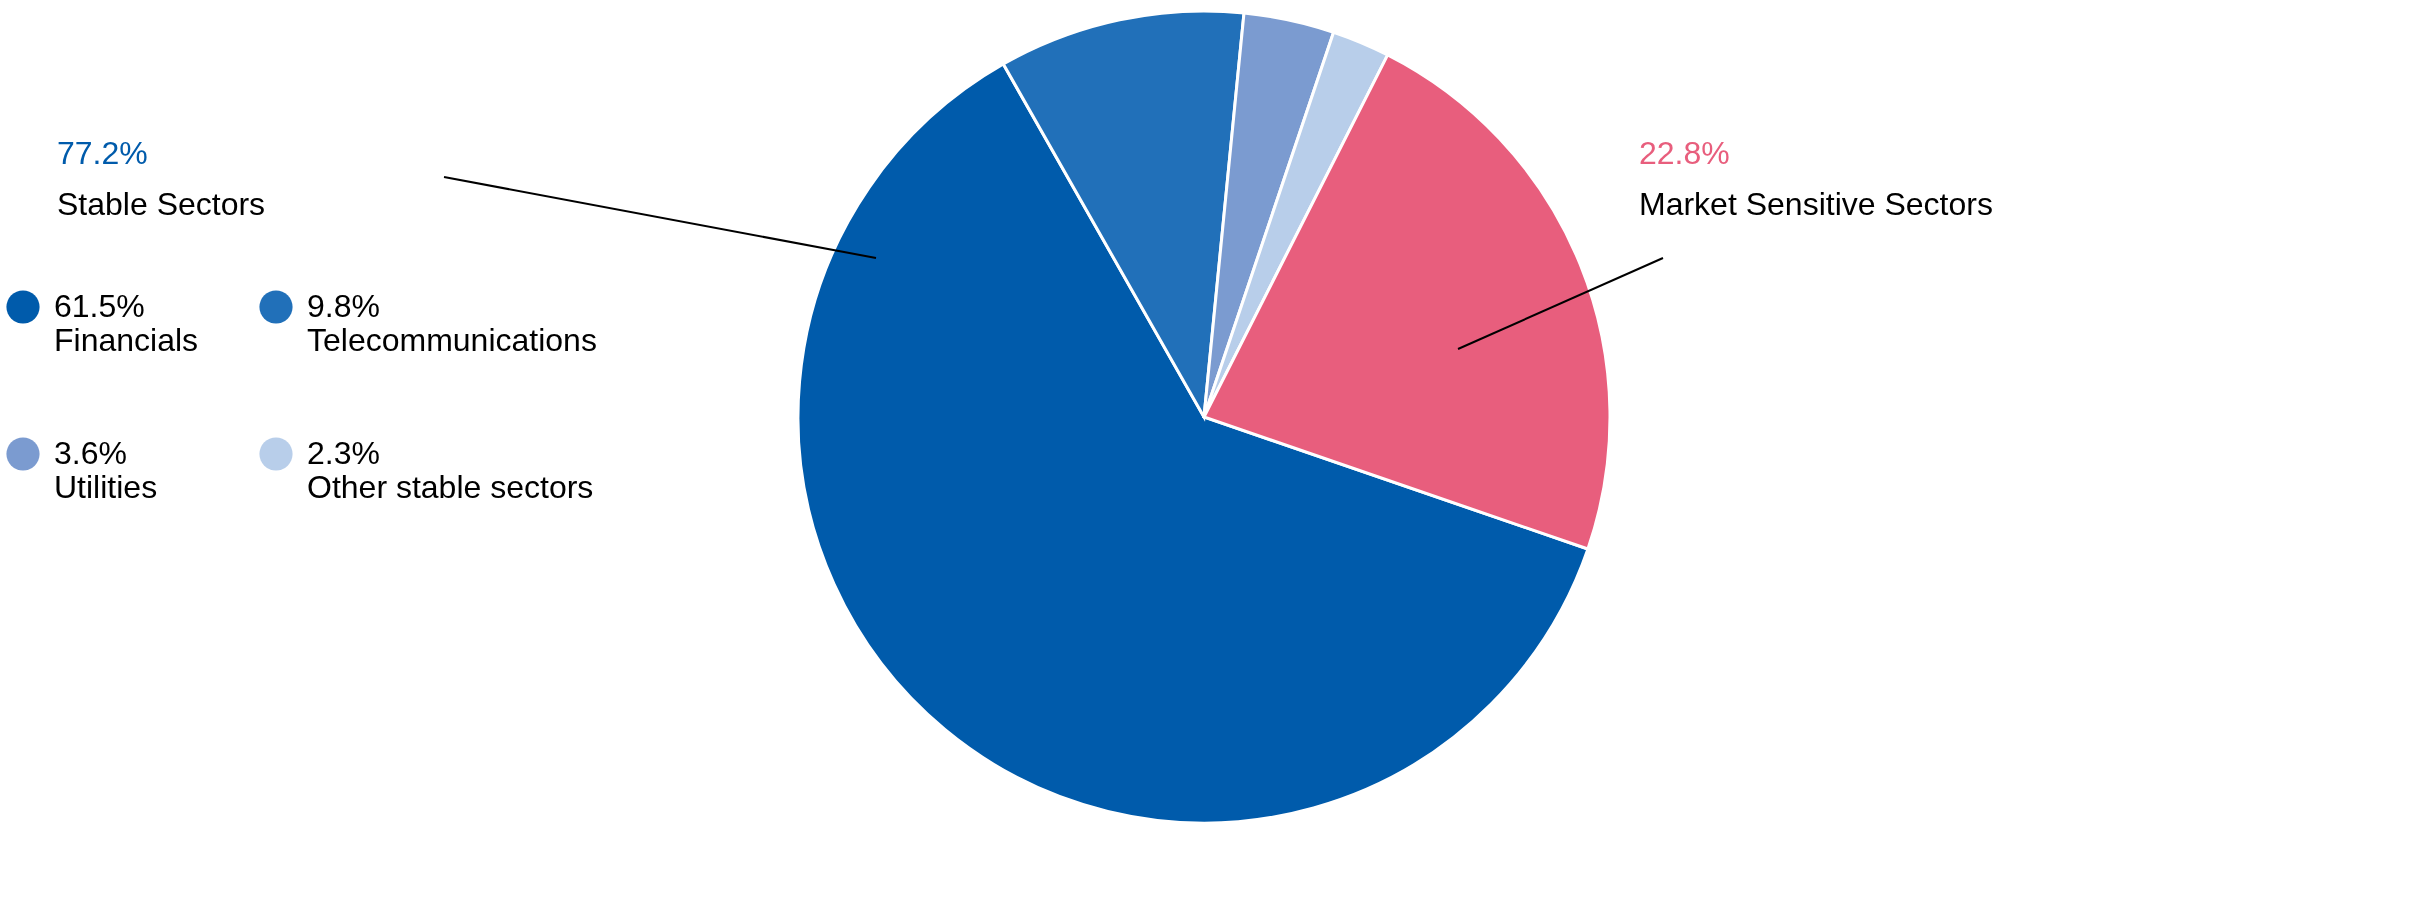 Image resolution: width=2420 pixels, height=905 pixels. Describe the element at coordinates (90, 453) in the screenshot. I see `data-label: 3.6%` at that location.